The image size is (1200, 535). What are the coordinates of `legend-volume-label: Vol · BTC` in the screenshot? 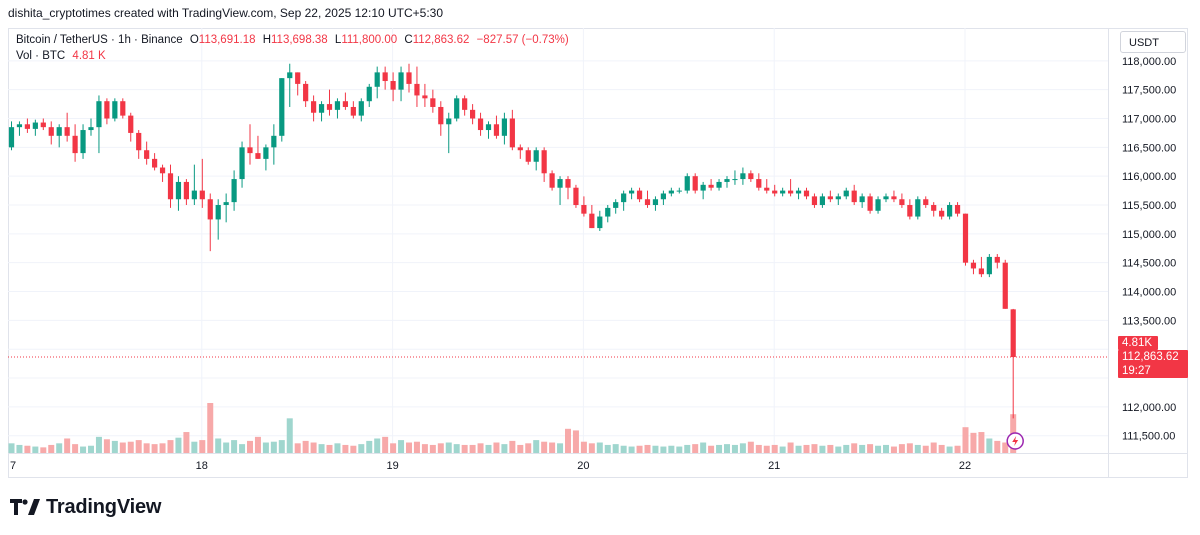 It's located at (41, 56).